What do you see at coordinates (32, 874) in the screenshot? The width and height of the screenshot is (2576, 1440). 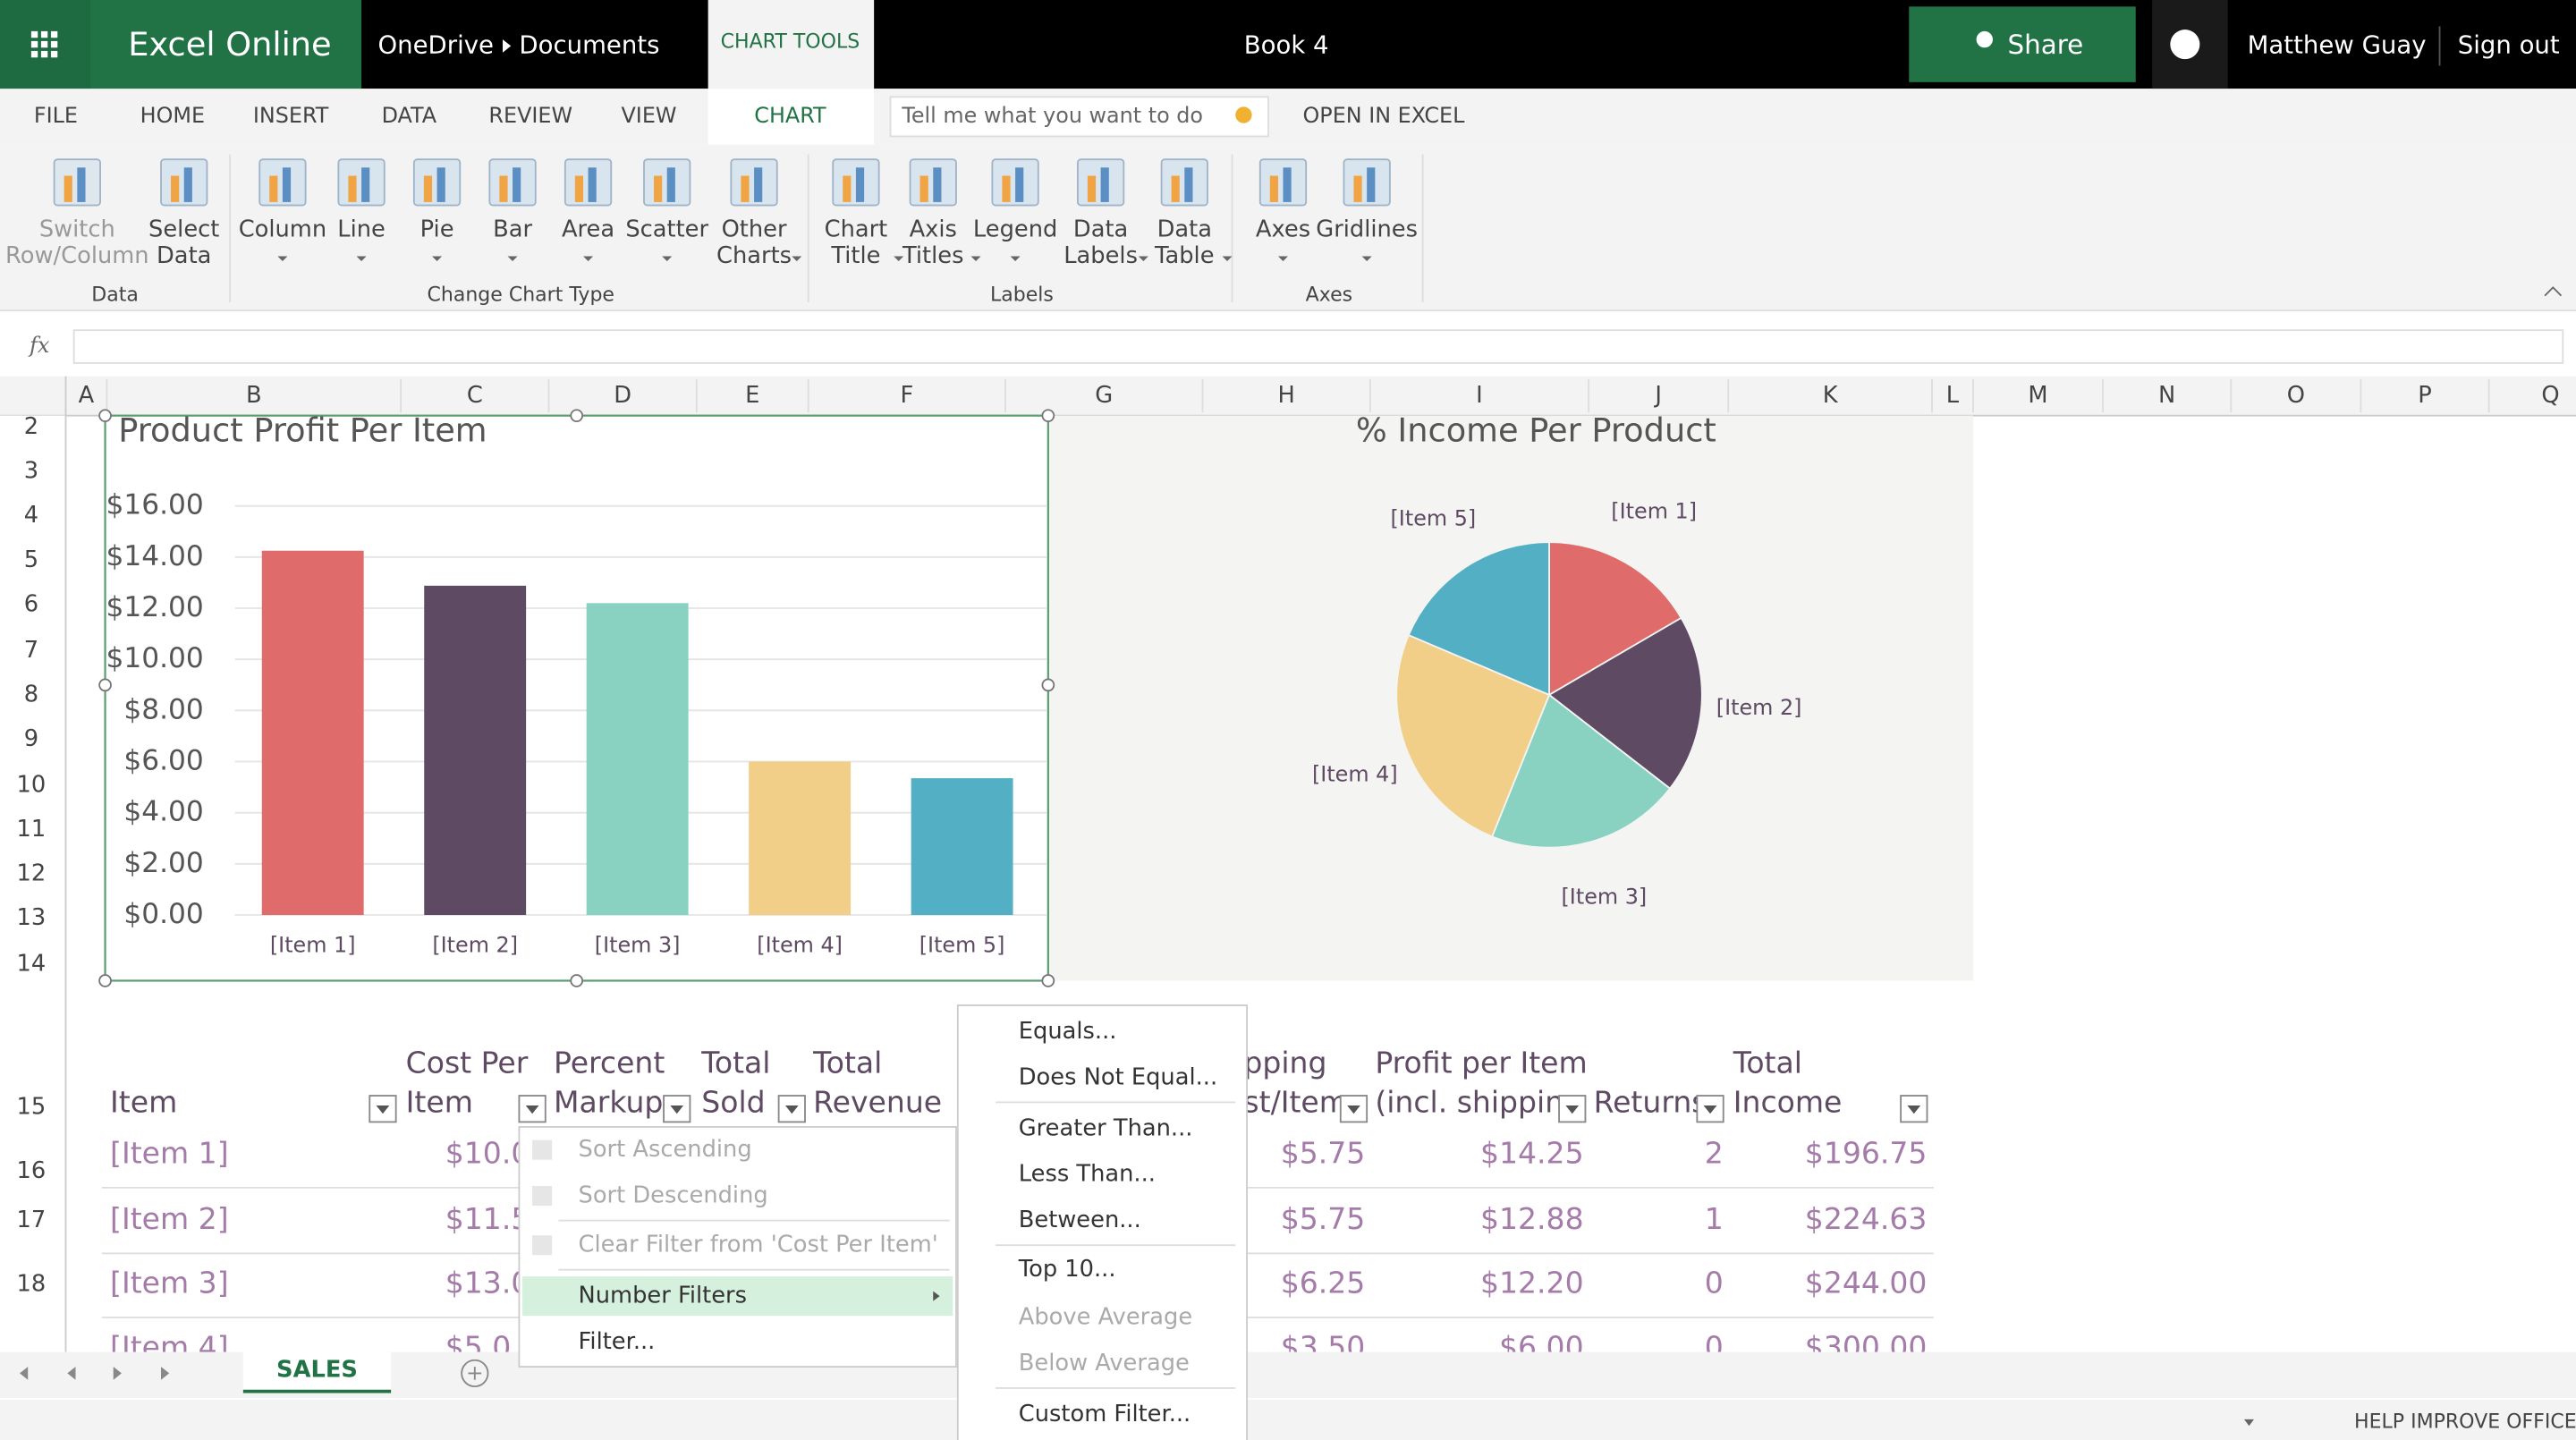 I see `row-number: 12` at bounding box center [32, 874].